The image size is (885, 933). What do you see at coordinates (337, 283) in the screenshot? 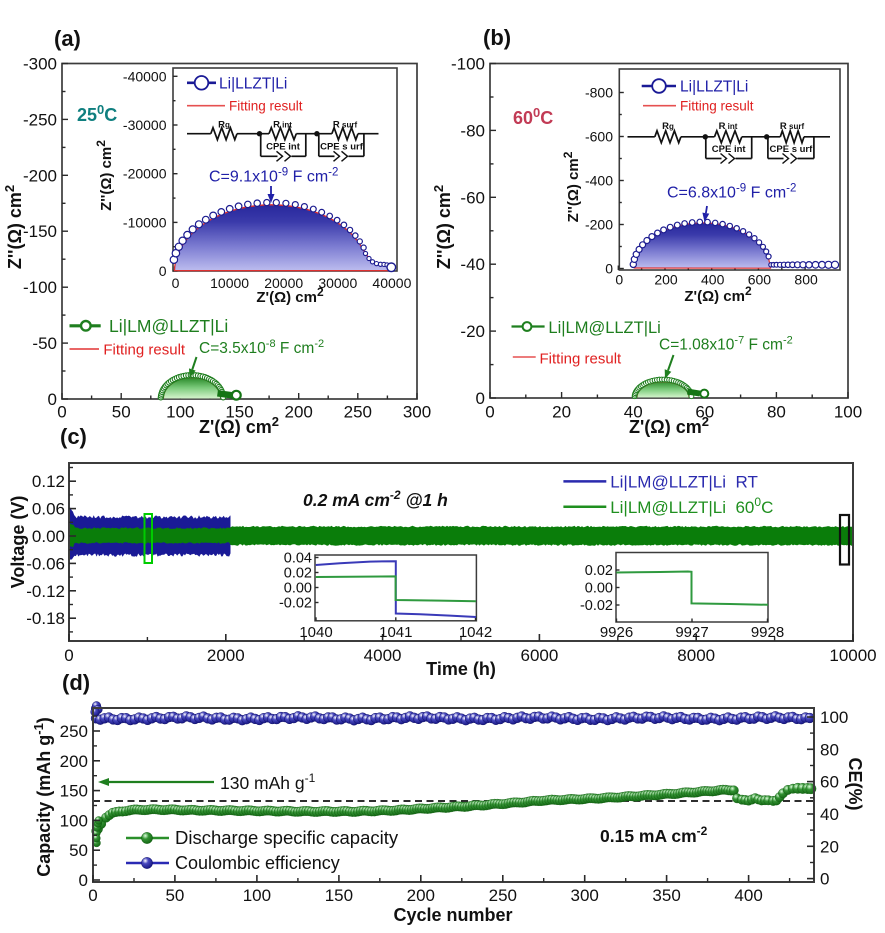
I see `svg-text: 30000` at bounding box center [337, 283].